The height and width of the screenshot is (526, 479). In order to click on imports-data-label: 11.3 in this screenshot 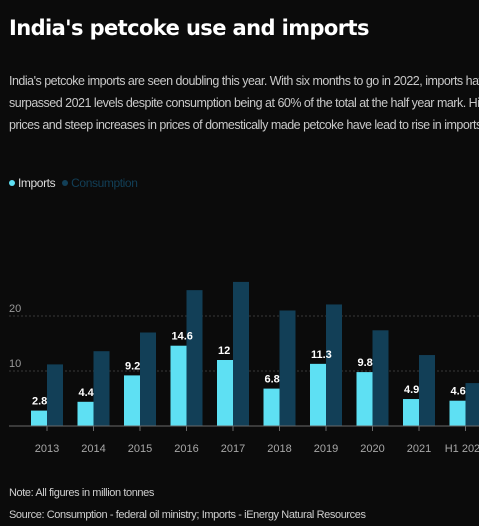, I will do `click(321, 355)`.